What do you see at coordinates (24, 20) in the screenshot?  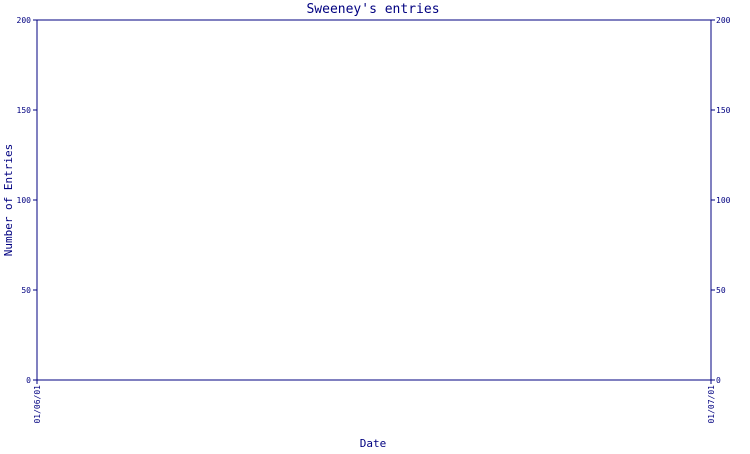 I see `y-tick-label-left: 200` at bounding box center [24, 20].